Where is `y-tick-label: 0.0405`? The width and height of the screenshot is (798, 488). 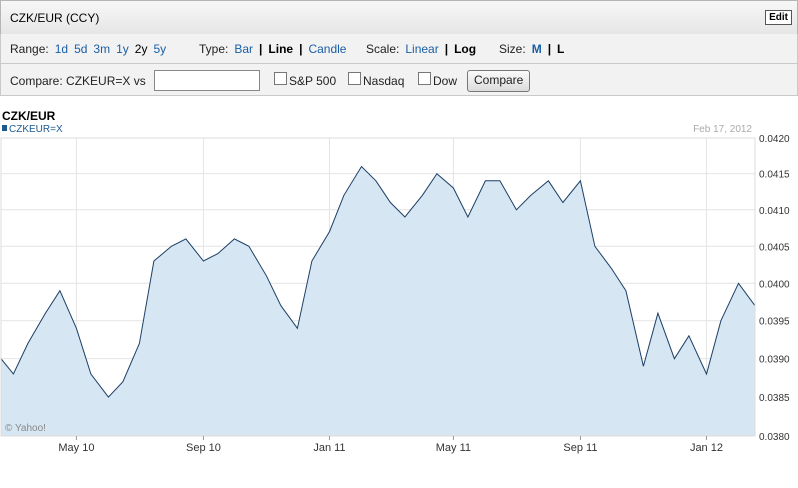
y-tick-label: 0.0405 is located at coordinates (774, 247).